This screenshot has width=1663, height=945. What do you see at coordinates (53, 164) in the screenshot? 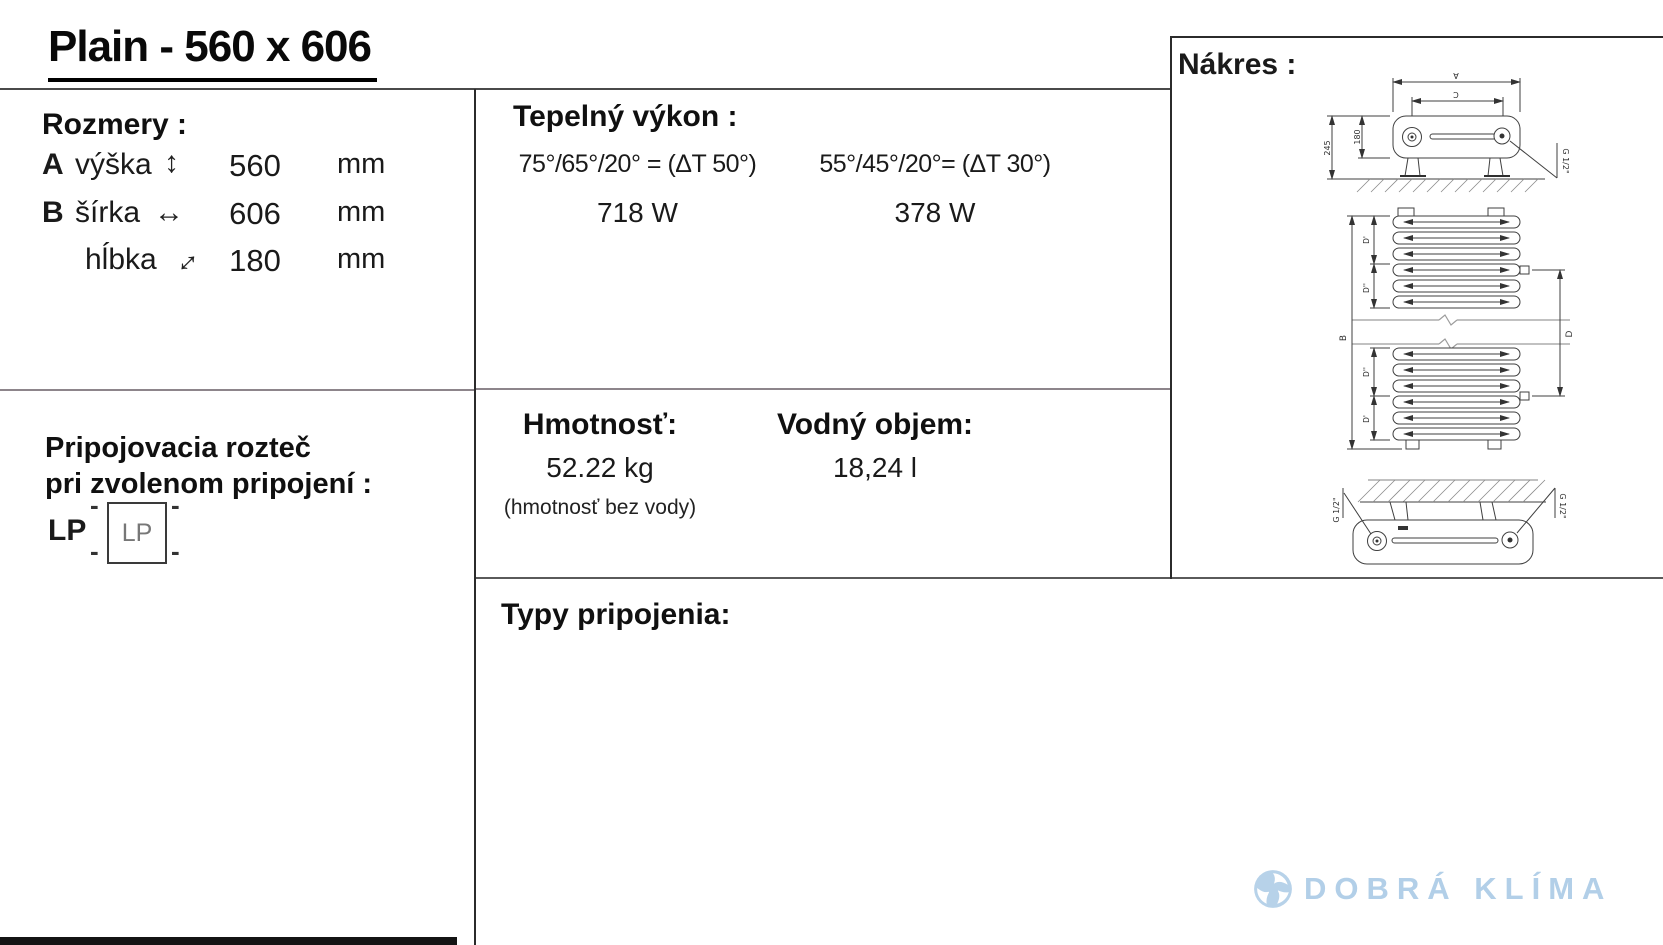
I see `dimension-key: A` at bounding box center [53, 164].